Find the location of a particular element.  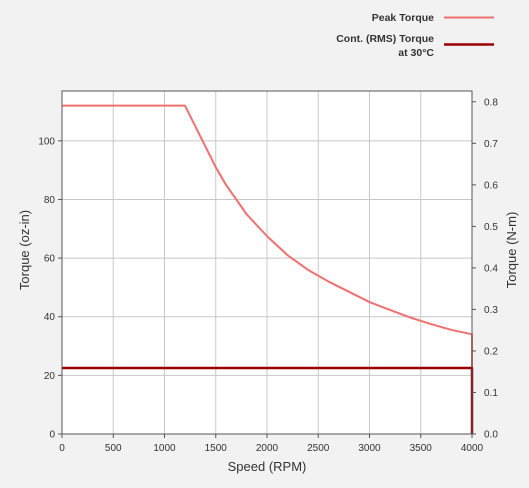

y2-axis-ticks: 0.0 0.1 0.2 0.3 0.4 0.5 0.6 0.7 0.8 is located at coordinates (485, 269).